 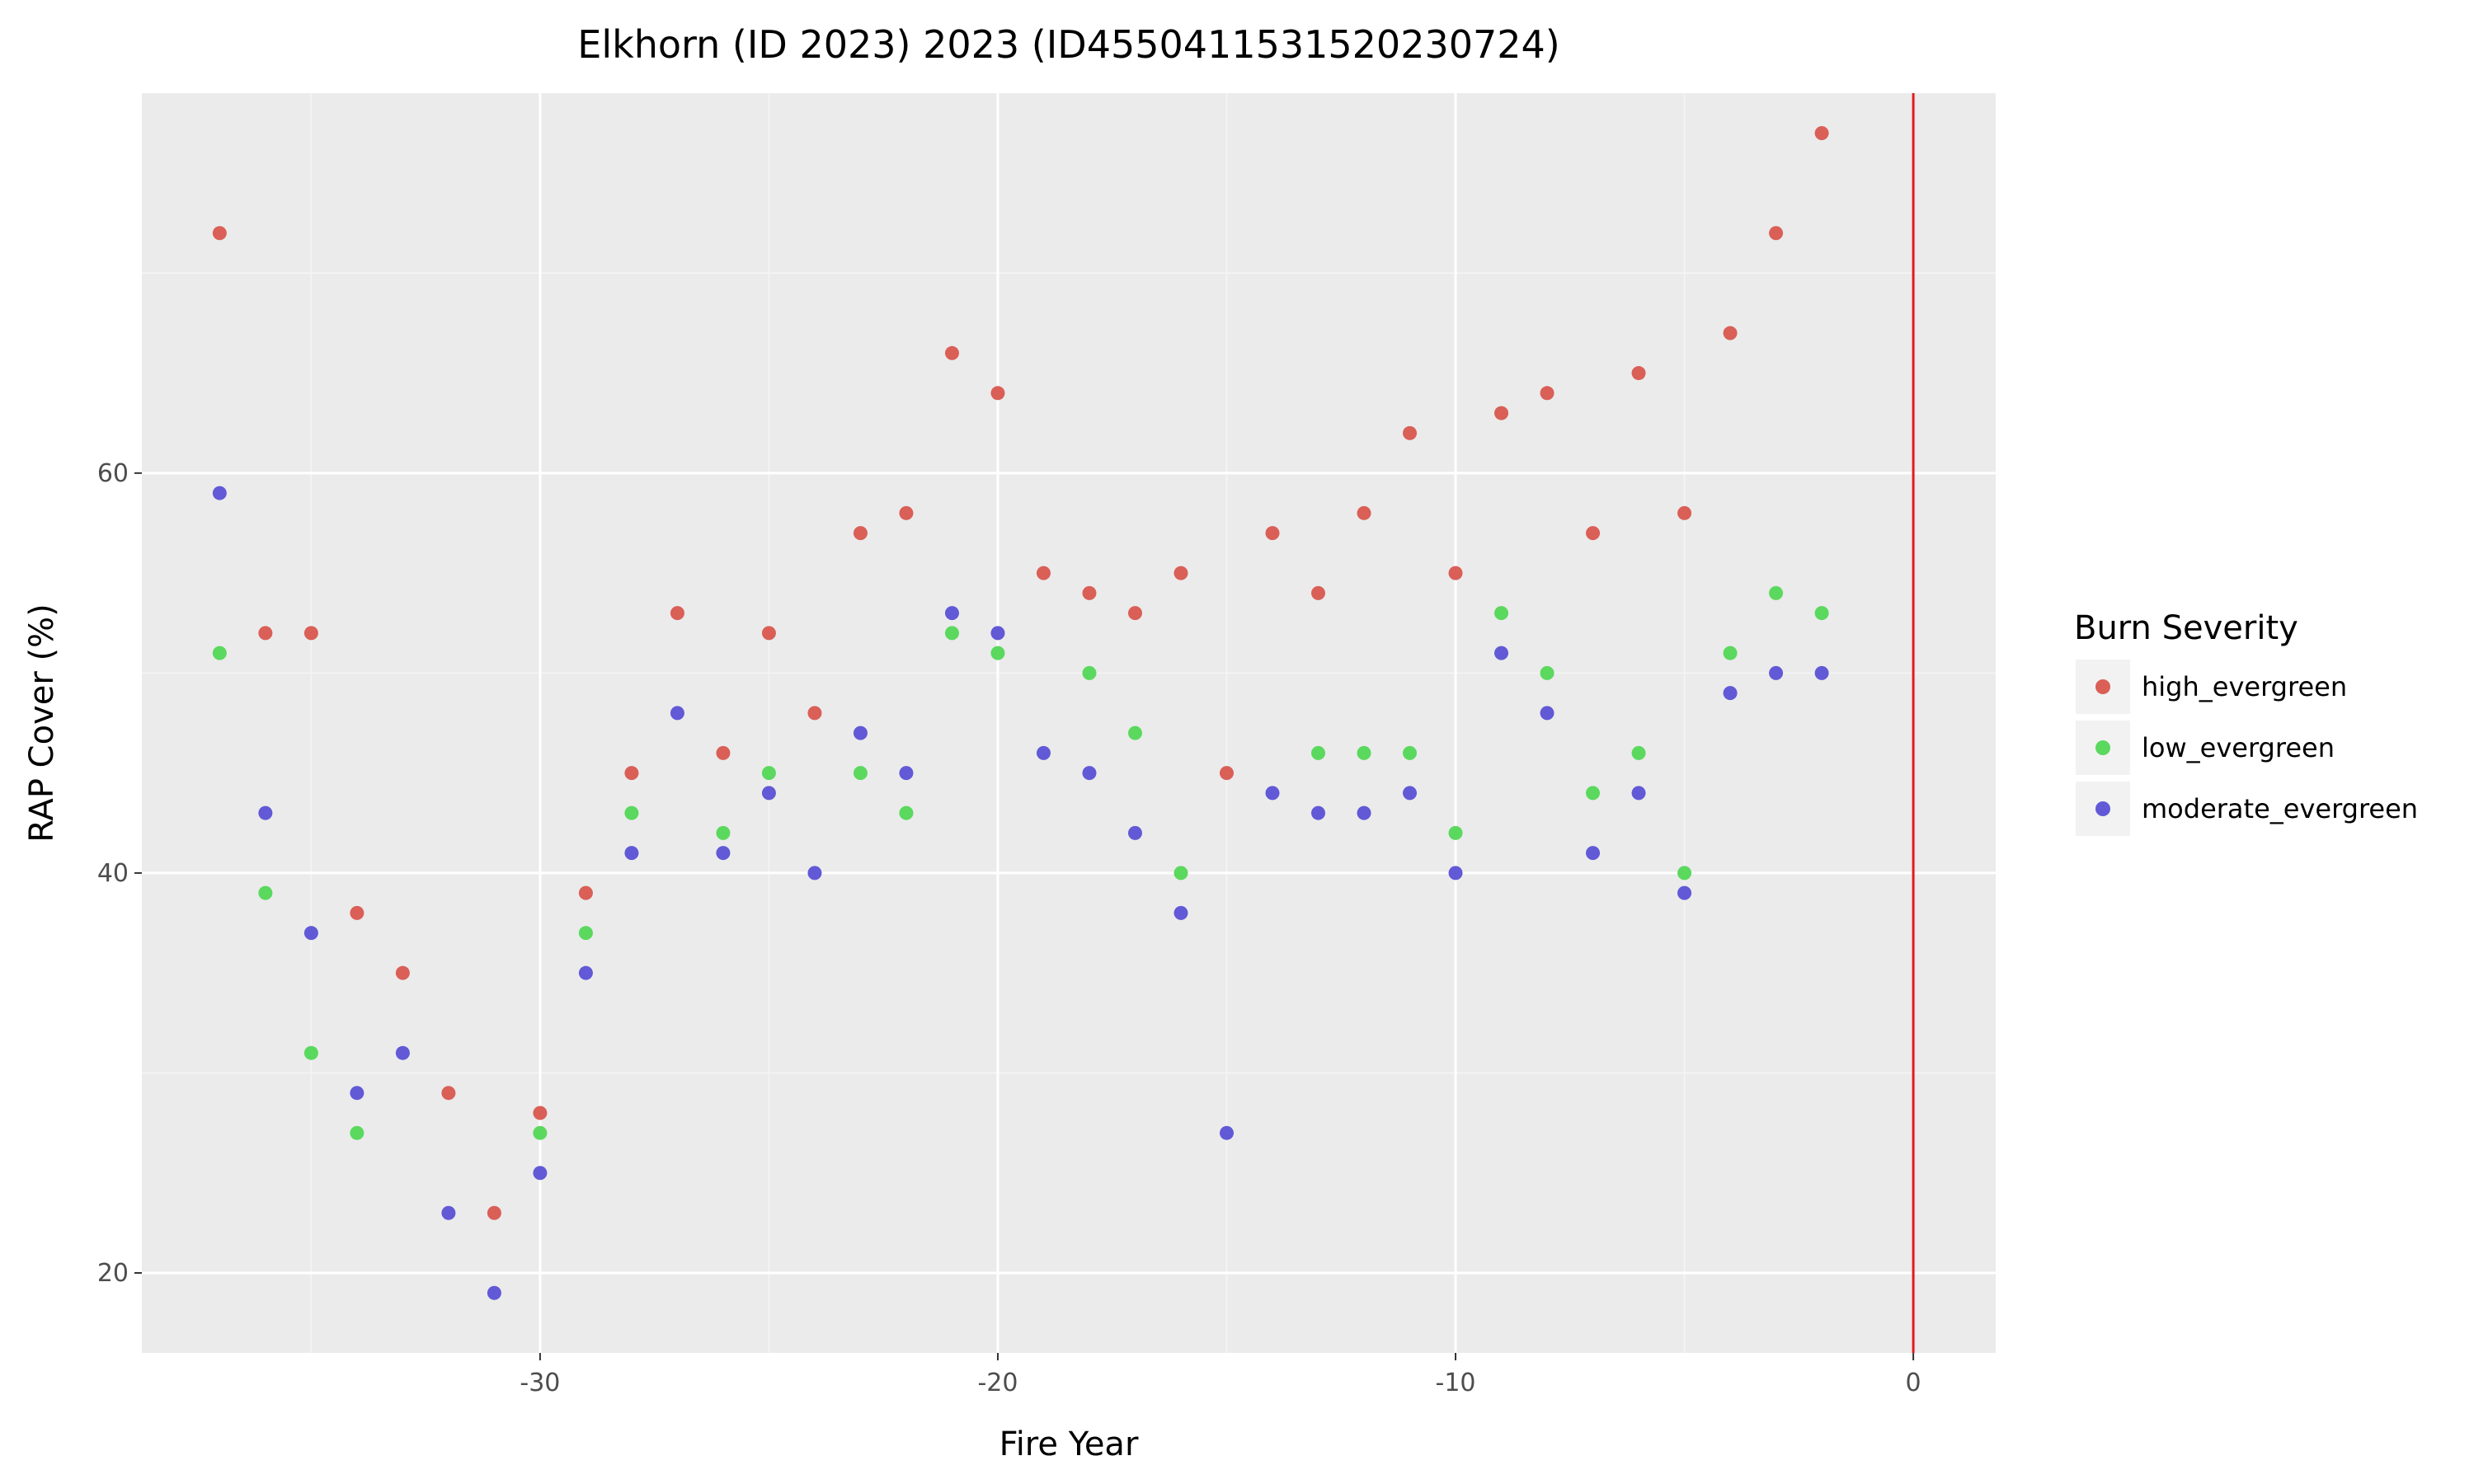 What do you see at coordinates (2102, 686) in the screenshot?
I see `legend-key-high_evergreen` at bounding box center [2102, 686].